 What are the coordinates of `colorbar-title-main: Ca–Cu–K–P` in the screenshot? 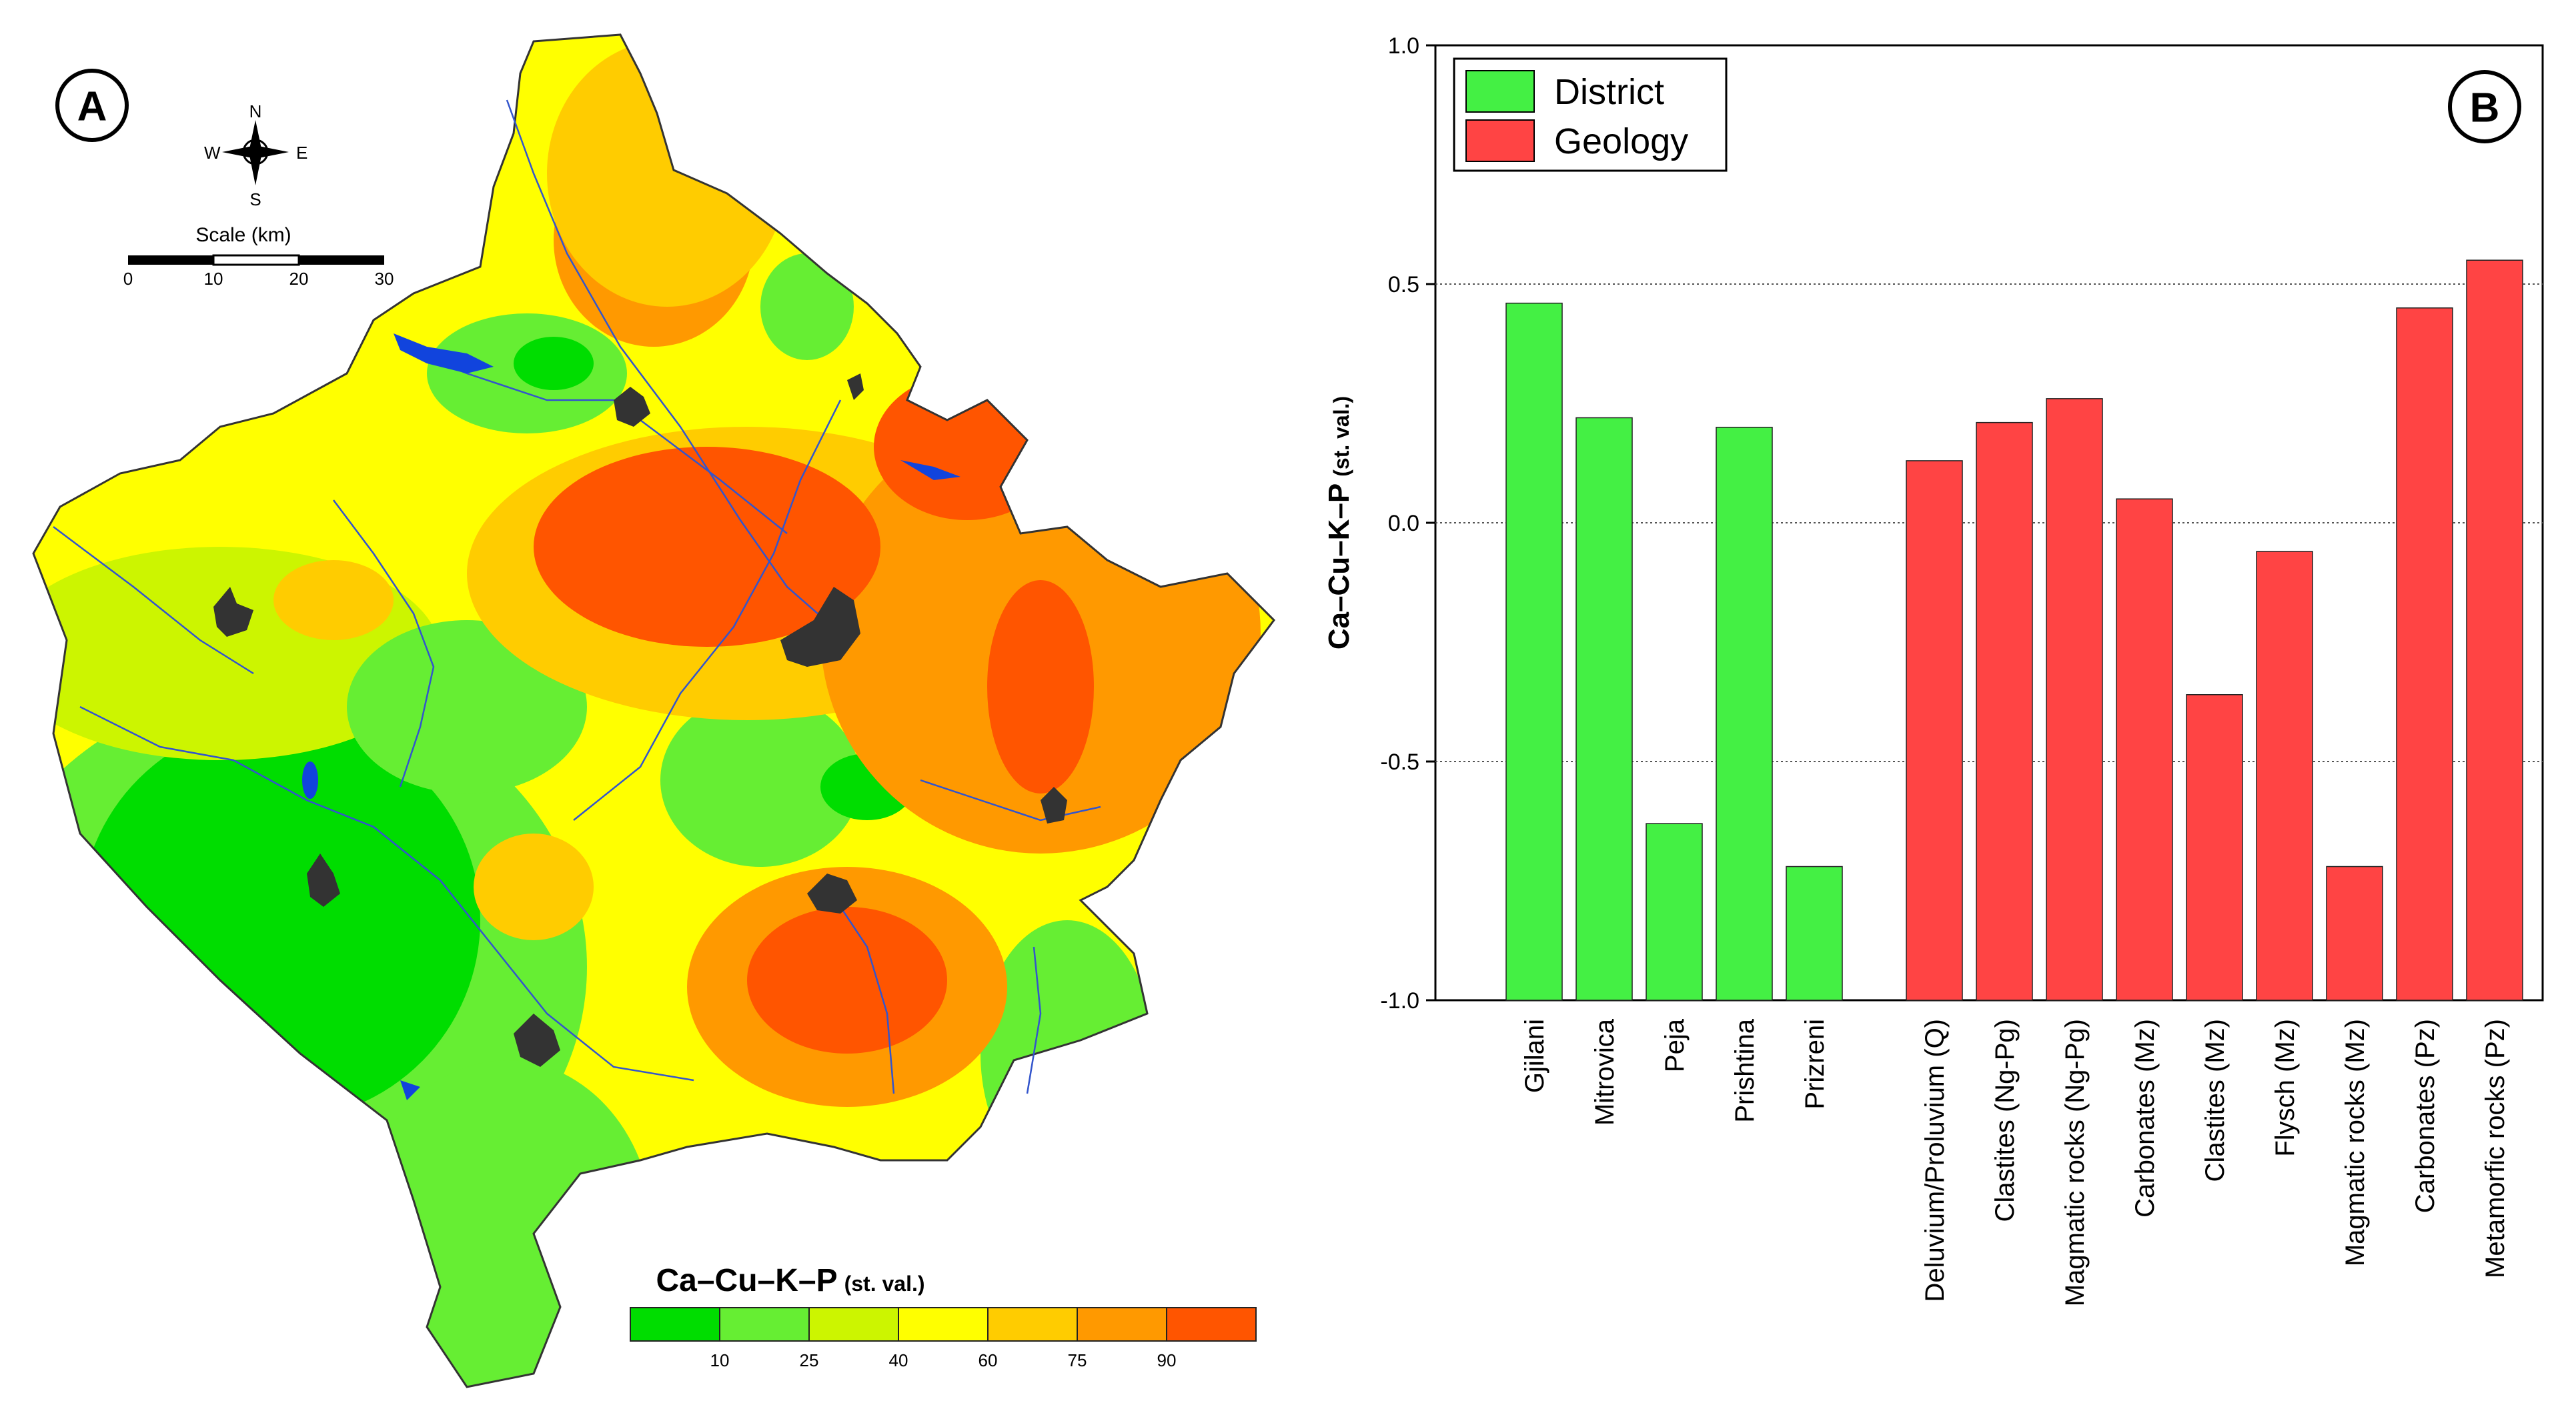 It's located at (746, 1280).